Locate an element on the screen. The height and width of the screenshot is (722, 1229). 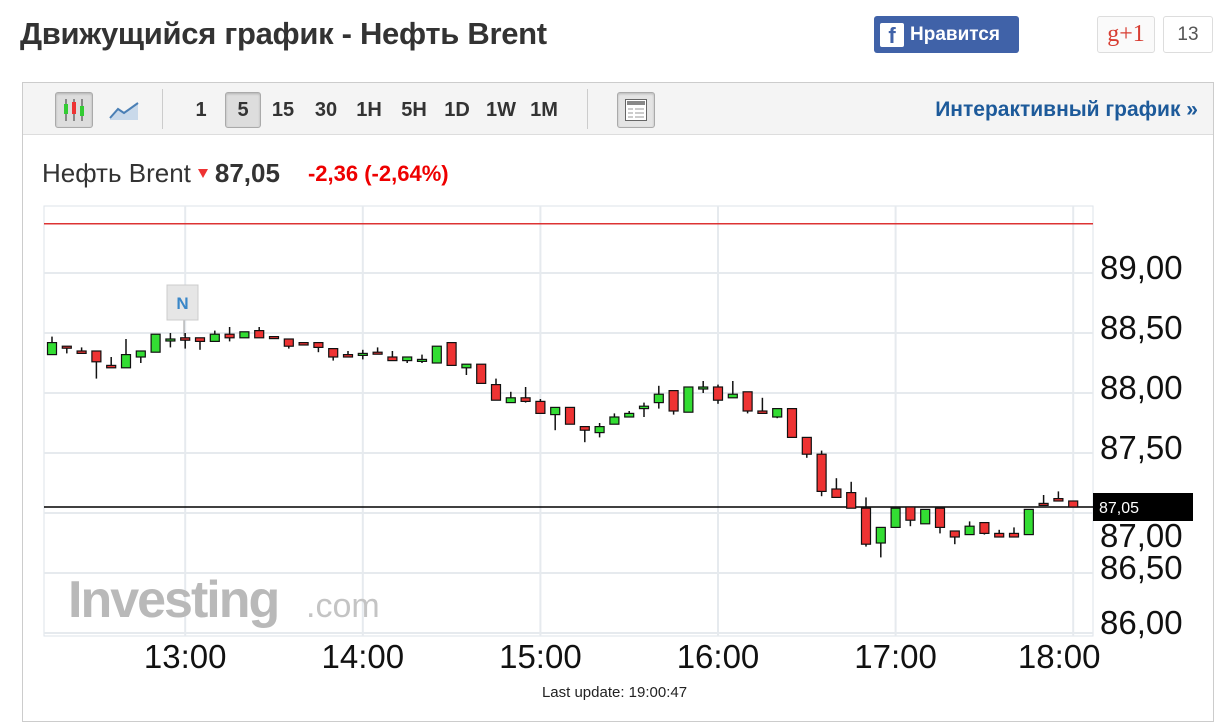
line-chart-icon is located at coordinates (124, 111).